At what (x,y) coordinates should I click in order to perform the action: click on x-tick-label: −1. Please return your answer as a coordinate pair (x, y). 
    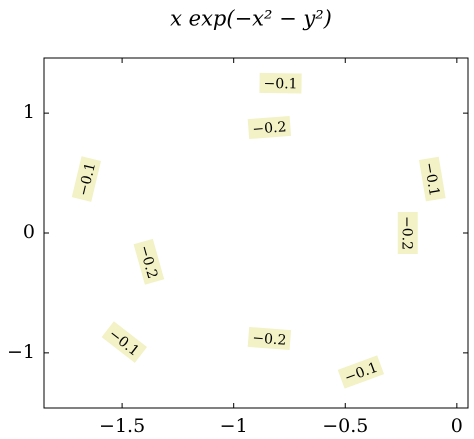
    Looking at the image, I should click on (234, 426).